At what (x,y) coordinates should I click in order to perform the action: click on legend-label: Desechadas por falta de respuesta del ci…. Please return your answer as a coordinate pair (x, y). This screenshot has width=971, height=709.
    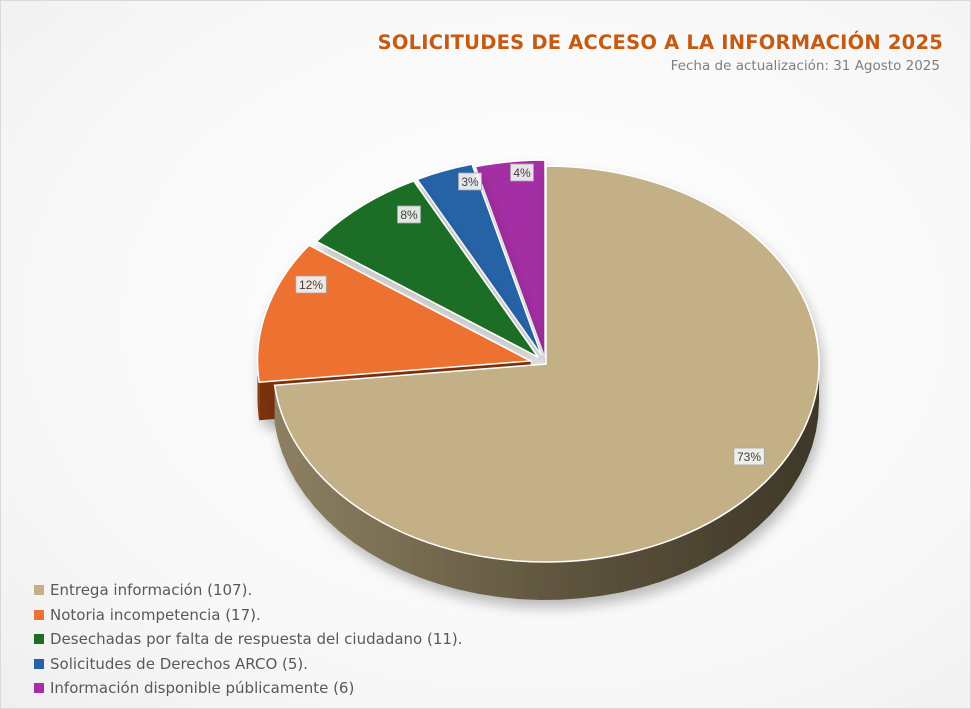
    Looking at the image, I should click on (256, 639).